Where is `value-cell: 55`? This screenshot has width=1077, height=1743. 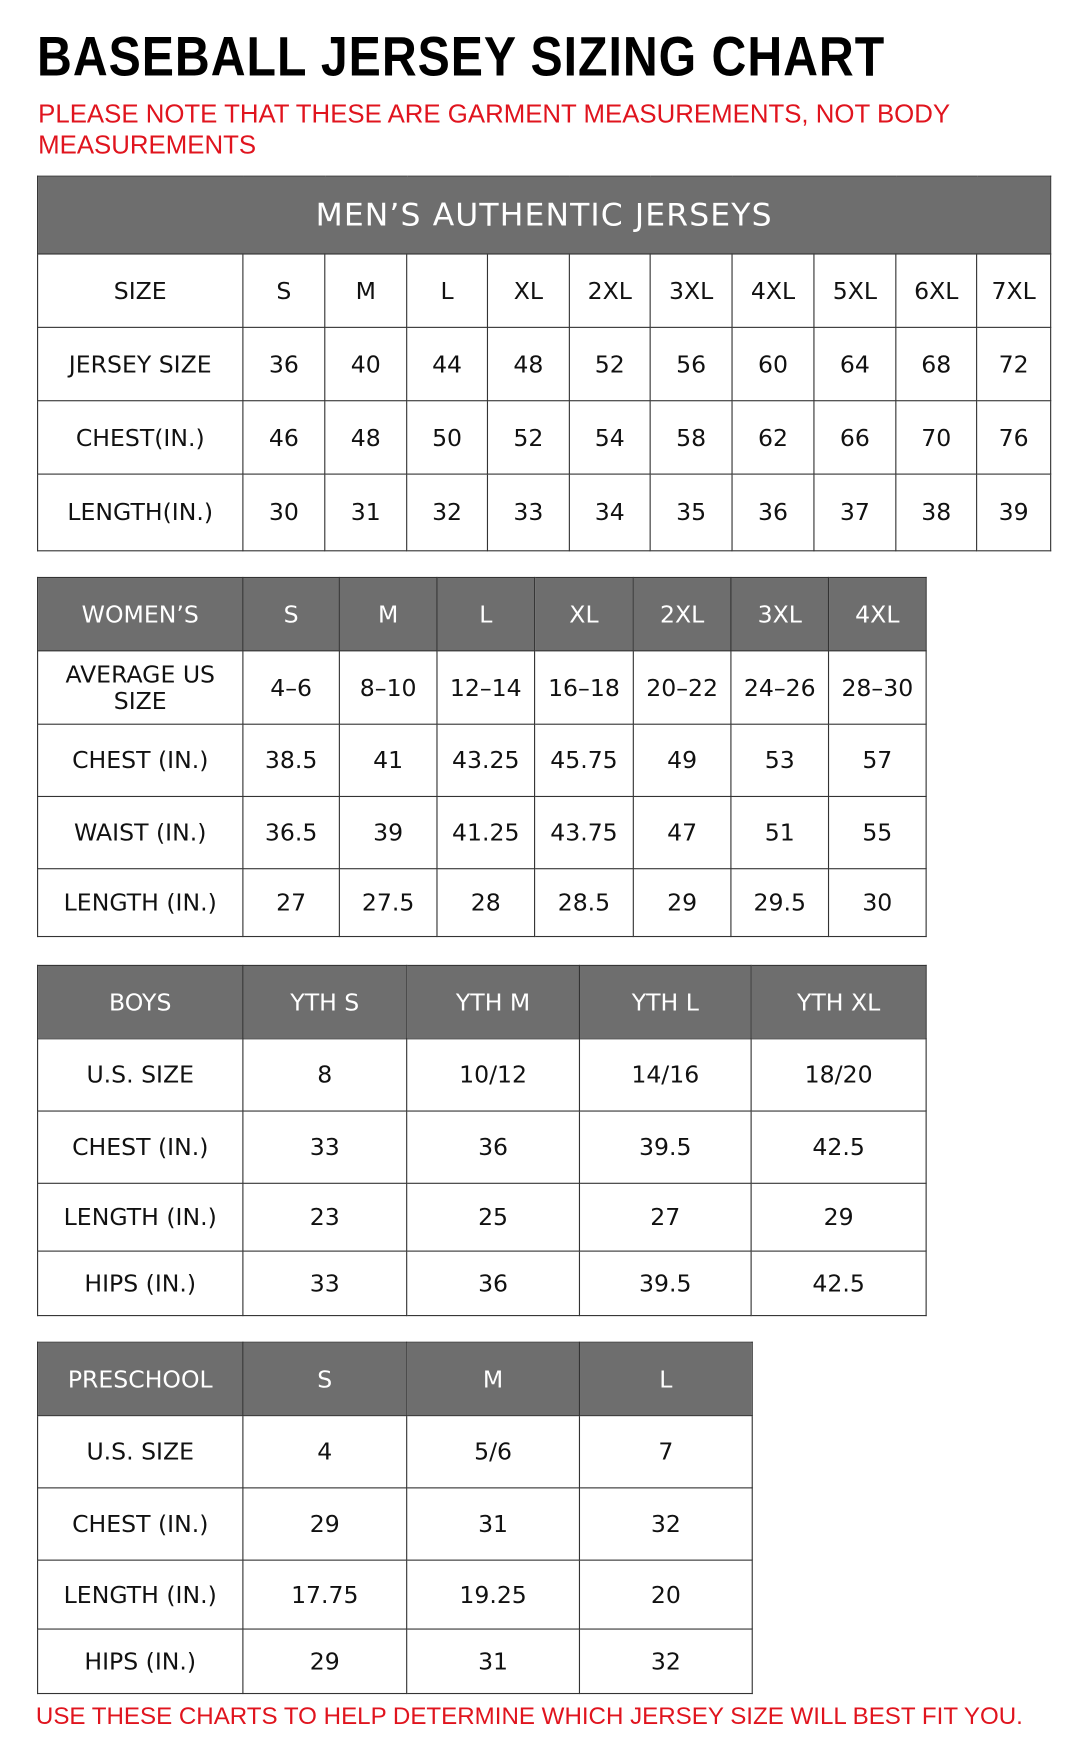
value-cell: 55 is located at coordinates (877, 832).